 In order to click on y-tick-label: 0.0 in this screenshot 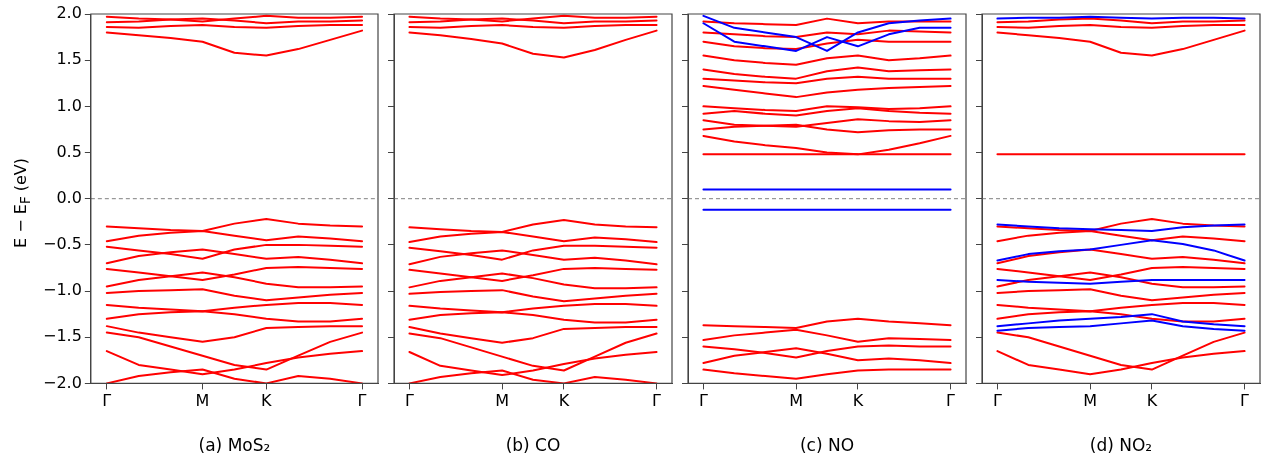, I will do `click(69, 197)`.